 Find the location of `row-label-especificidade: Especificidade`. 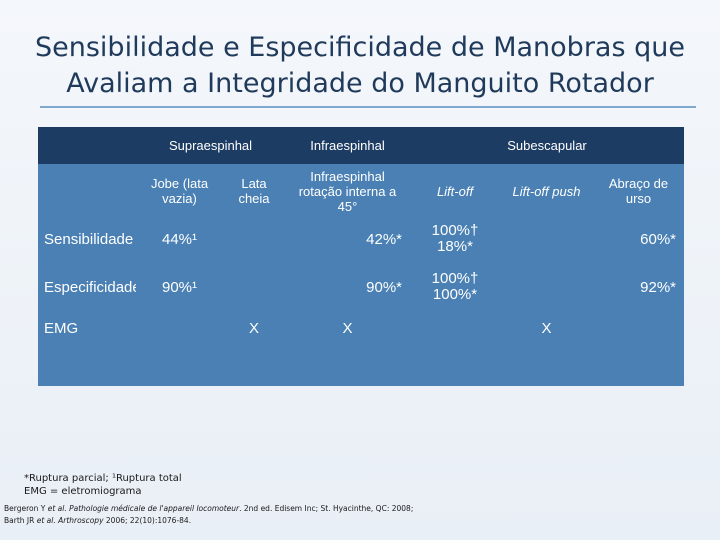

row-label-especificidade: Especificidade is located at coordinates (87, 287).